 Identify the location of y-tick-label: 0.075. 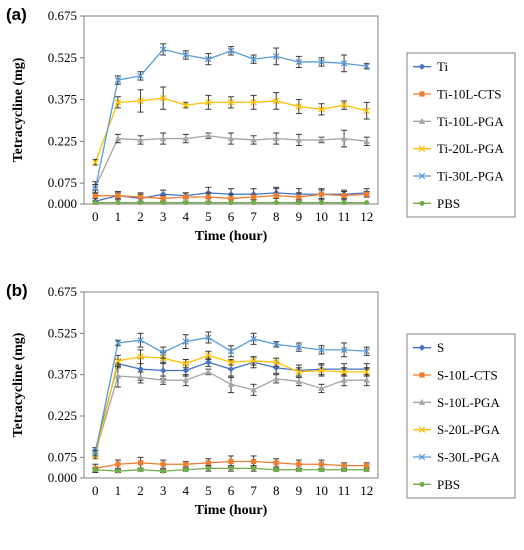
(62, 182).